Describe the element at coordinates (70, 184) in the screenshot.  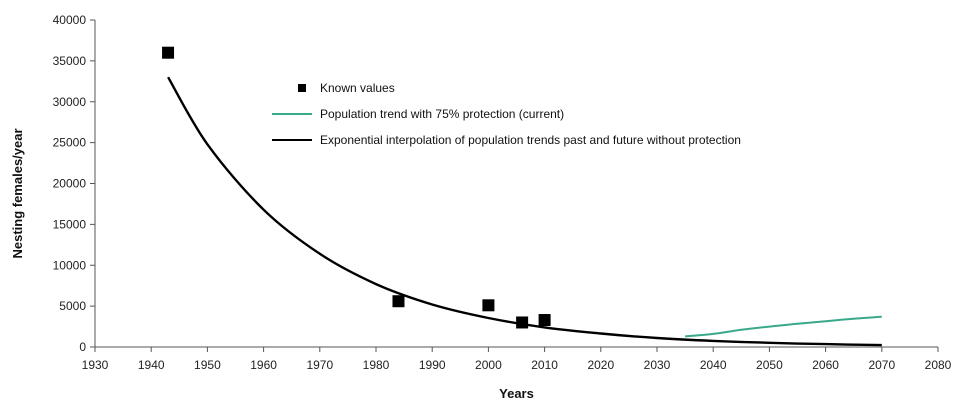
I see `y-tick-label: 20000` at that location.